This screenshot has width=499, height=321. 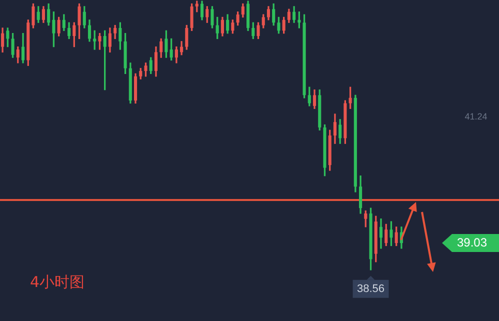 I want to click on text: 39.03, so click(x=472, y=242).